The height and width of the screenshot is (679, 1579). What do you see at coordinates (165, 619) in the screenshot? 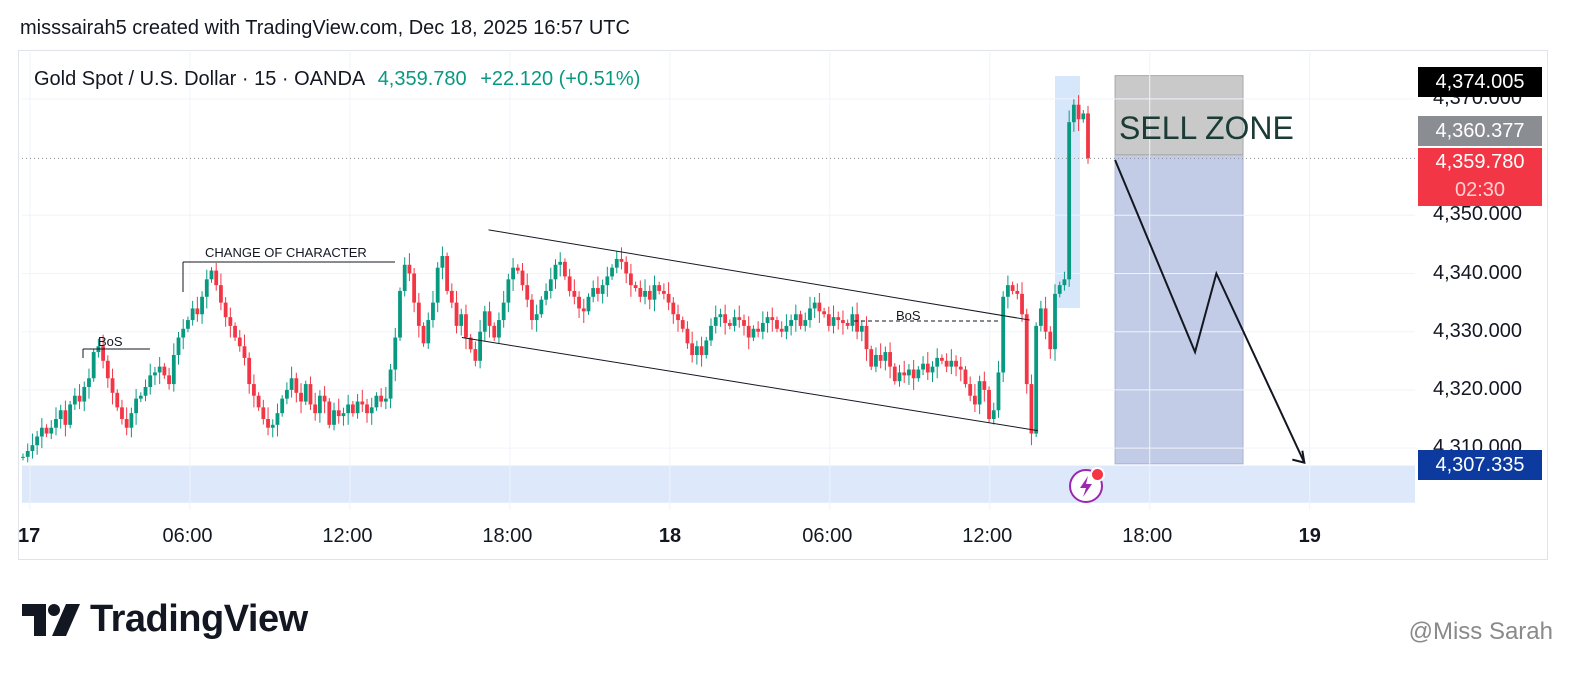
I see `tradingview-logo: TradingView` at bounding box center [165, 619].